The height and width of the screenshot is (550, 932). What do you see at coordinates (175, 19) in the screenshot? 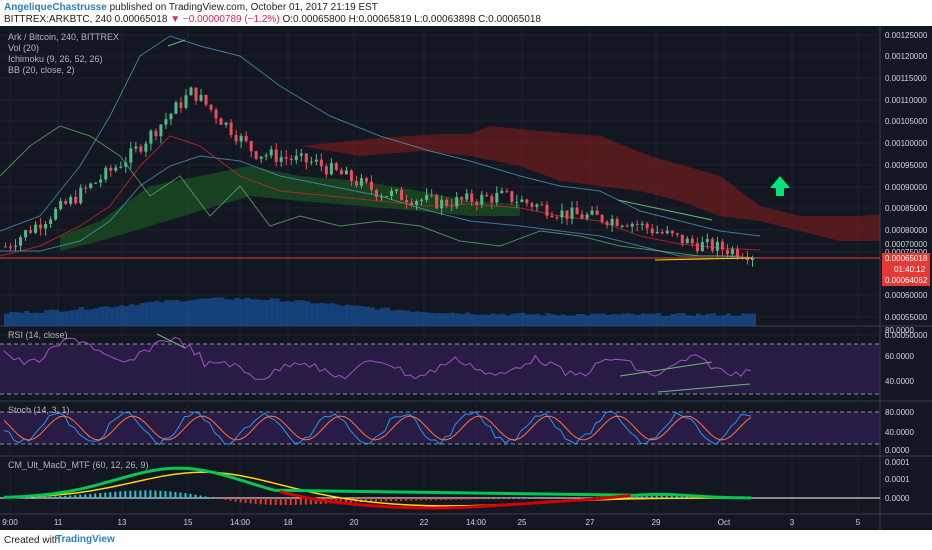
I see `down-arrow-icon: ▼` at bounding box center [175, 19].